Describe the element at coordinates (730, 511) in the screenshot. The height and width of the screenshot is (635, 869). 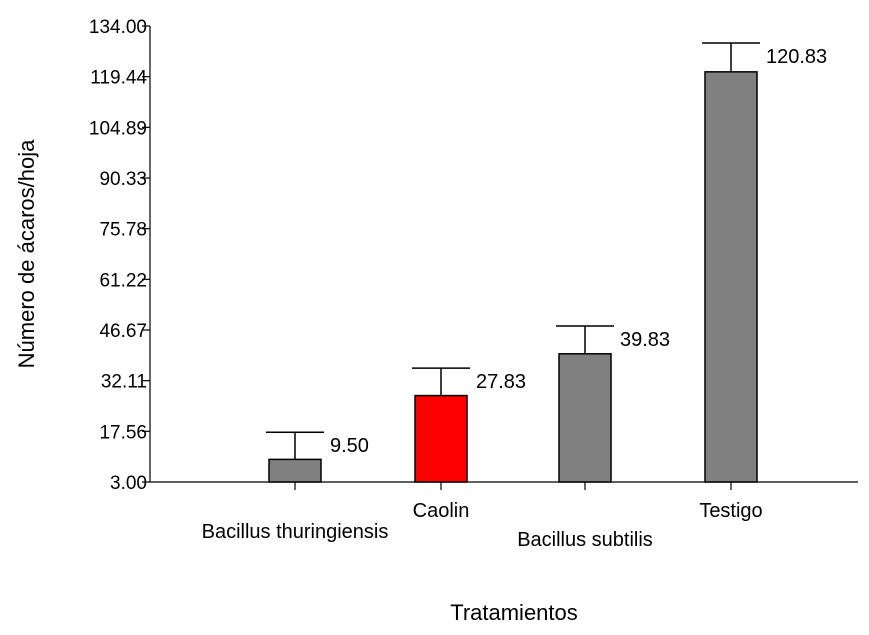
I see `category-label: Testigo` at that location.